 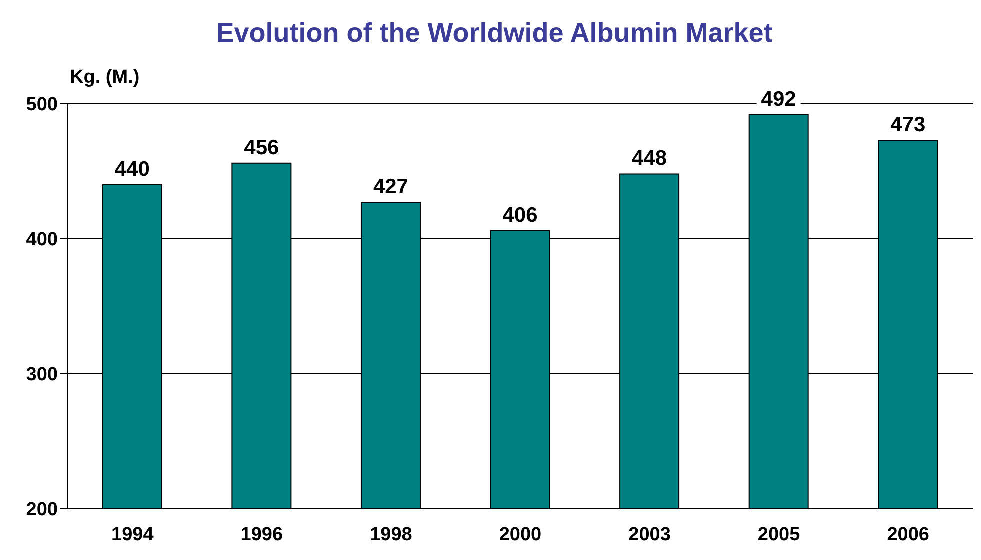 What do you see at coordinates (262, 535) in the screenshot?
I see `x-tick-label: 1996` at bounding box center [262, 535].